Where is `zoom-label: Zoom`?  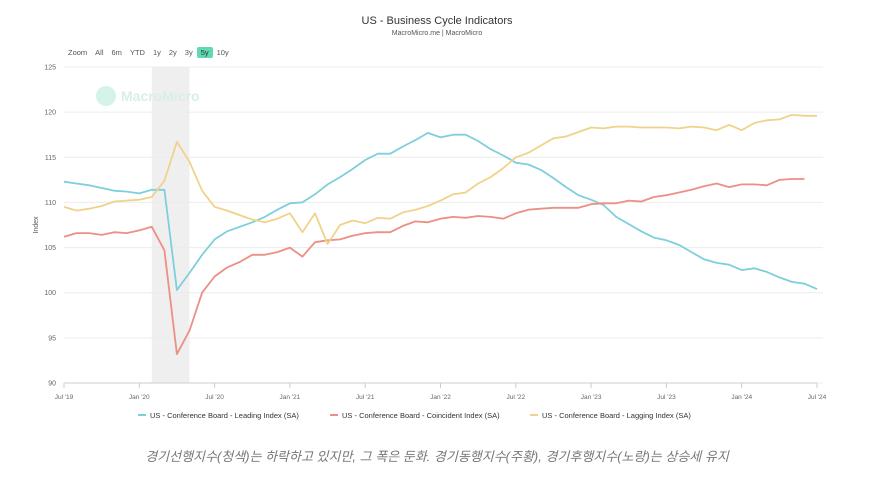
zoom-label: Zoom is located at coordinates (78, 52).